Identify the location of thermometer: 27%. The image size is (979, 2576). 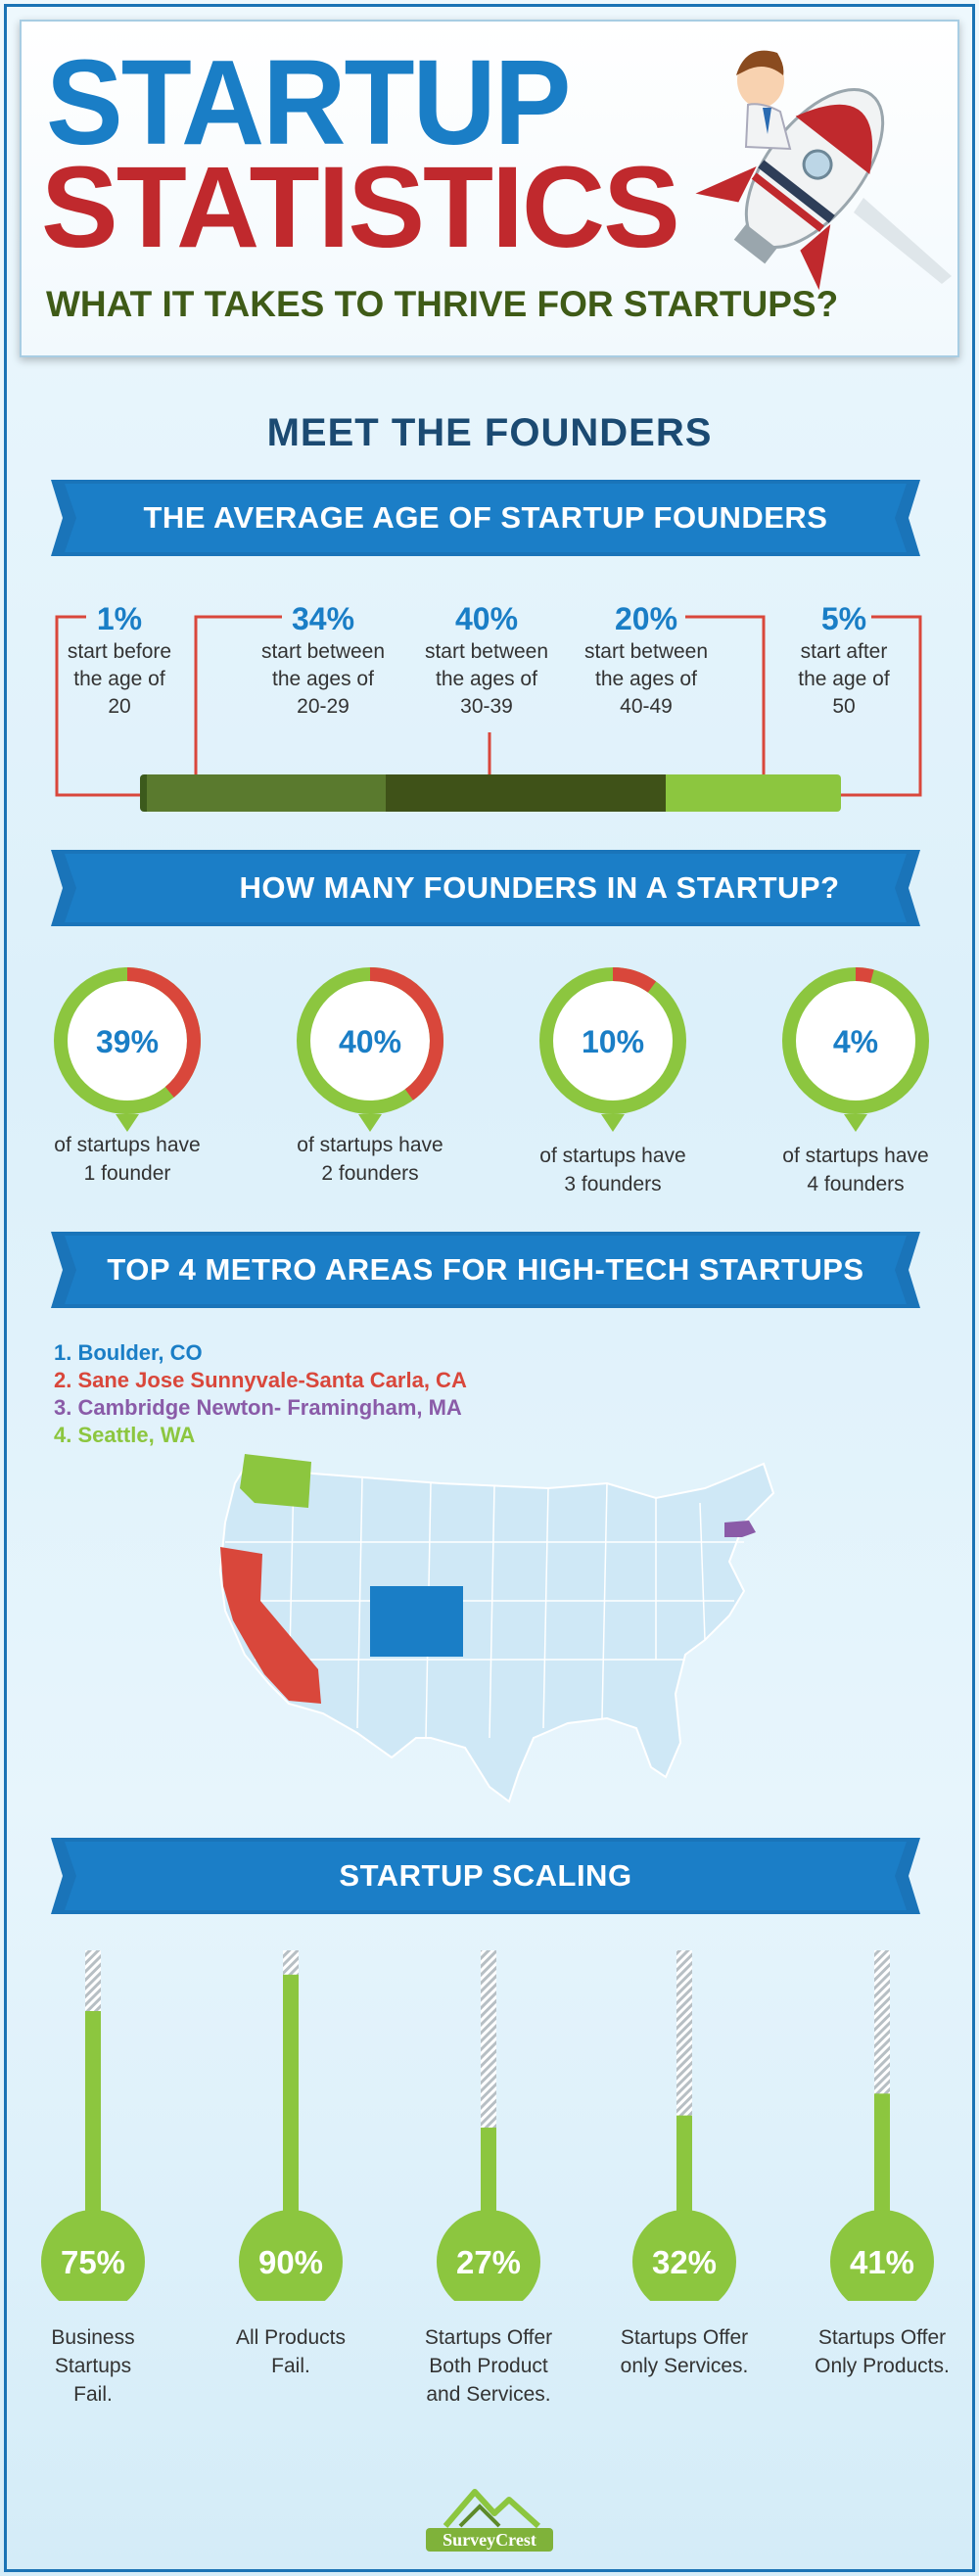
(488, 2126).